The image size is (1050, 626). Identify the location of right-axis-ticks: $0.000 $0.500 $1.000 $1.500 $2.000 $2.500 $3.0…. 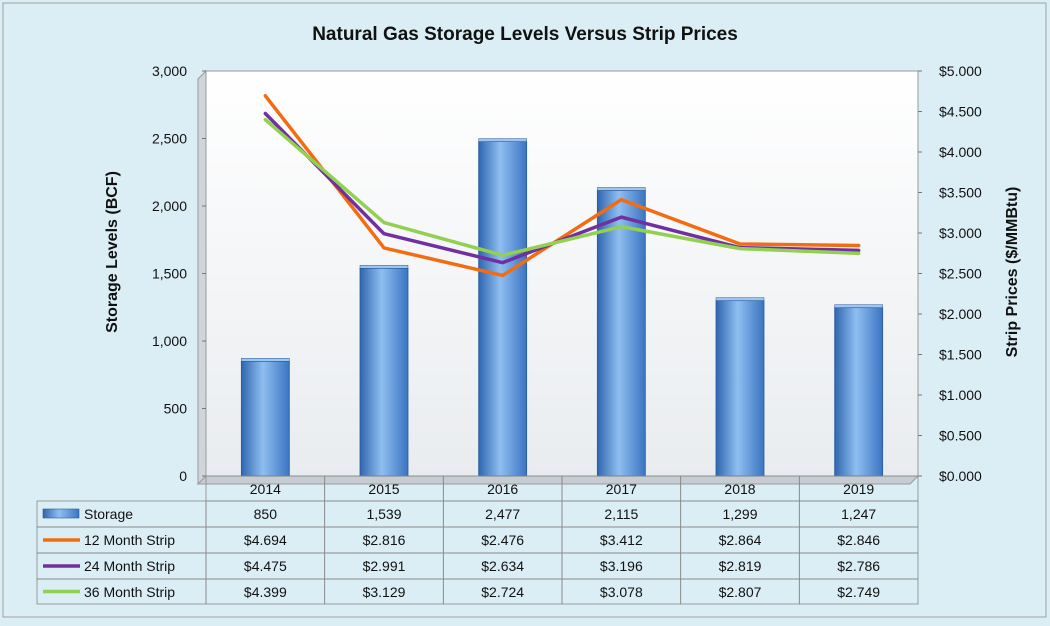
(950, 273).